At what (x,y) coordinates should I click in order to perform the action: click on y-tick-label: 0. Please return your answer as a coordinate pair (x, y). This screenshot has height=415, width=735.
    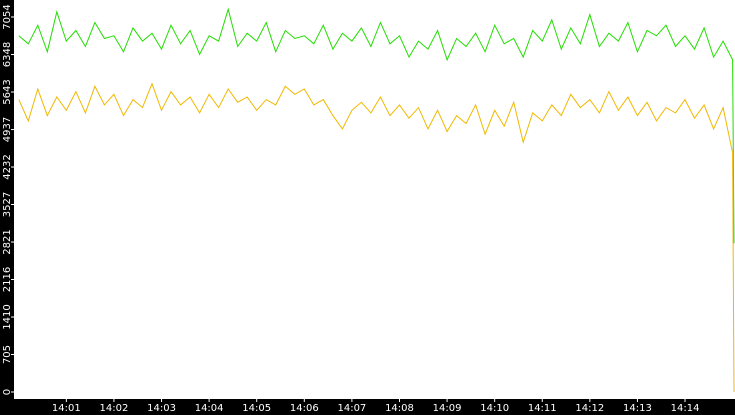
    Looking at the image, I should click on (7, 392).